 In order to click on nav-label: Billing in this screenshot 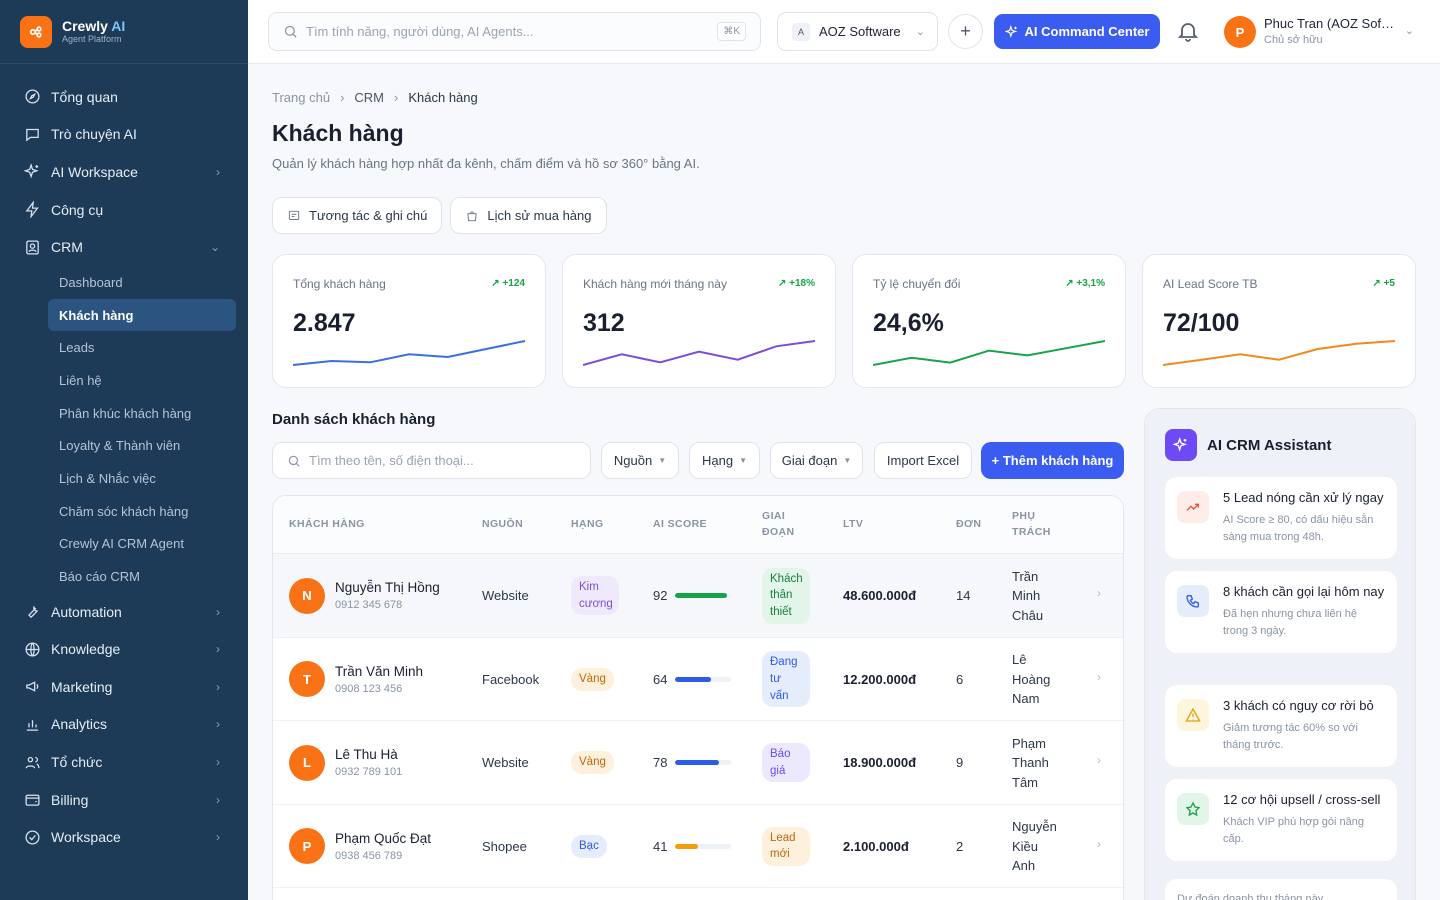, I will do `click(70, 799)`.